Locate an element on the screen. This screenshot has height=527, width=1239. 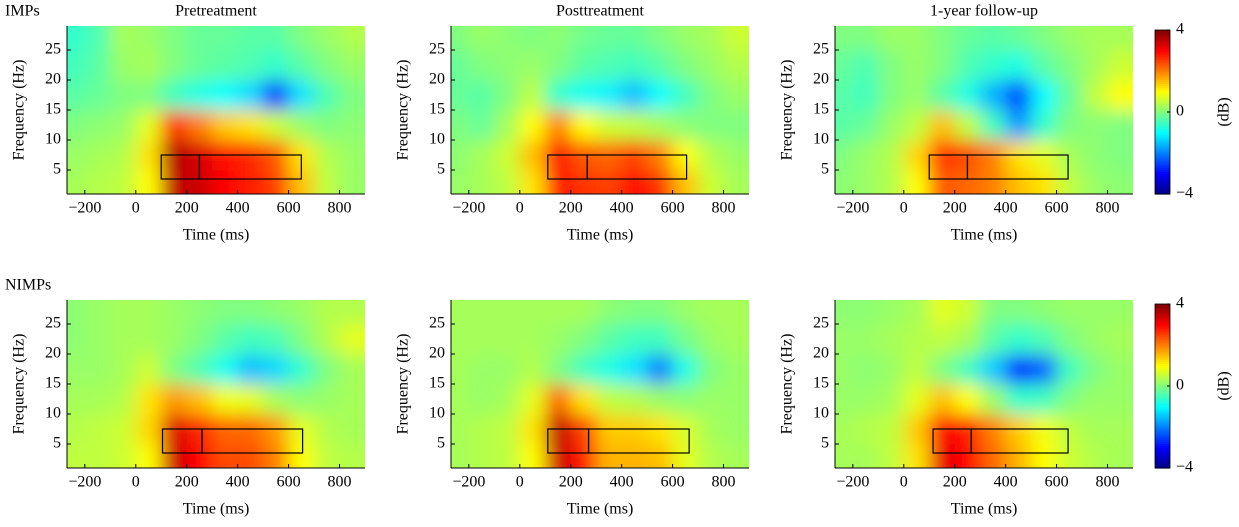
y-tick-label: 10 is located at coordinates (53, 413).